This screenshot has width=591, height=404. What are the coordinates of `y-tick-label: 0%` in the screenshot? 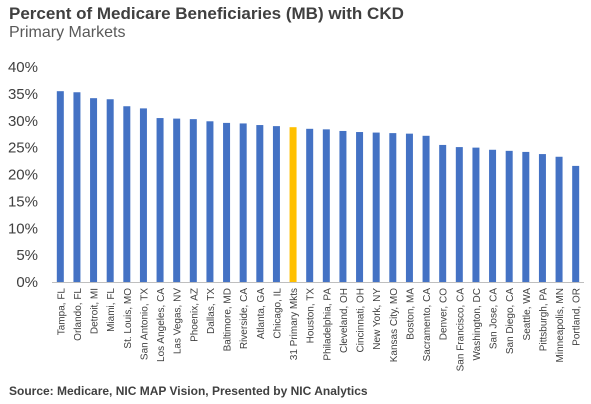 It's located at (27, 282).